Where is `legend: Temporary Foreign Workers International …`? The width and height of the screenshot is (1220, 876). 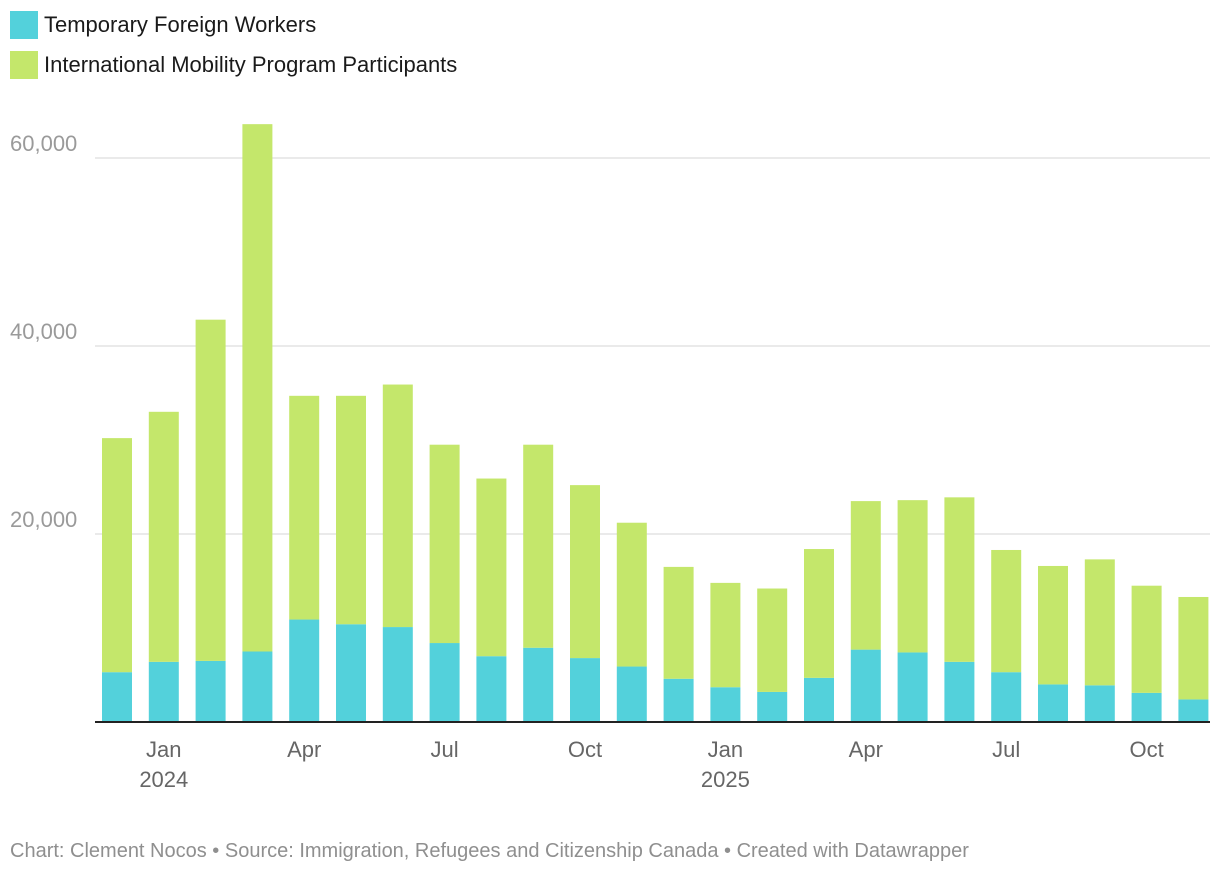 legend: Temporary Foreign Workers International … is located at coordinates (233, 50).